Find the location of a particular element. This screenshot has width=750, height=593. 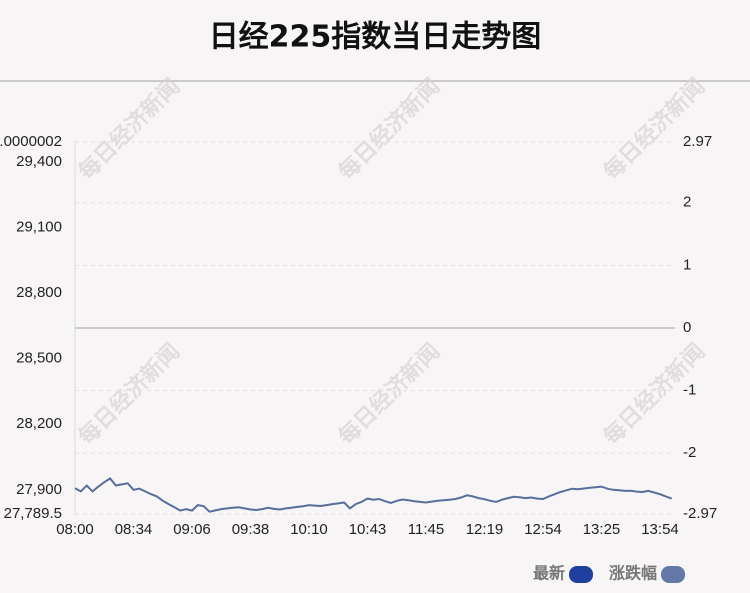

y2-tick-label: 0 is located at coordinates (687, 327).